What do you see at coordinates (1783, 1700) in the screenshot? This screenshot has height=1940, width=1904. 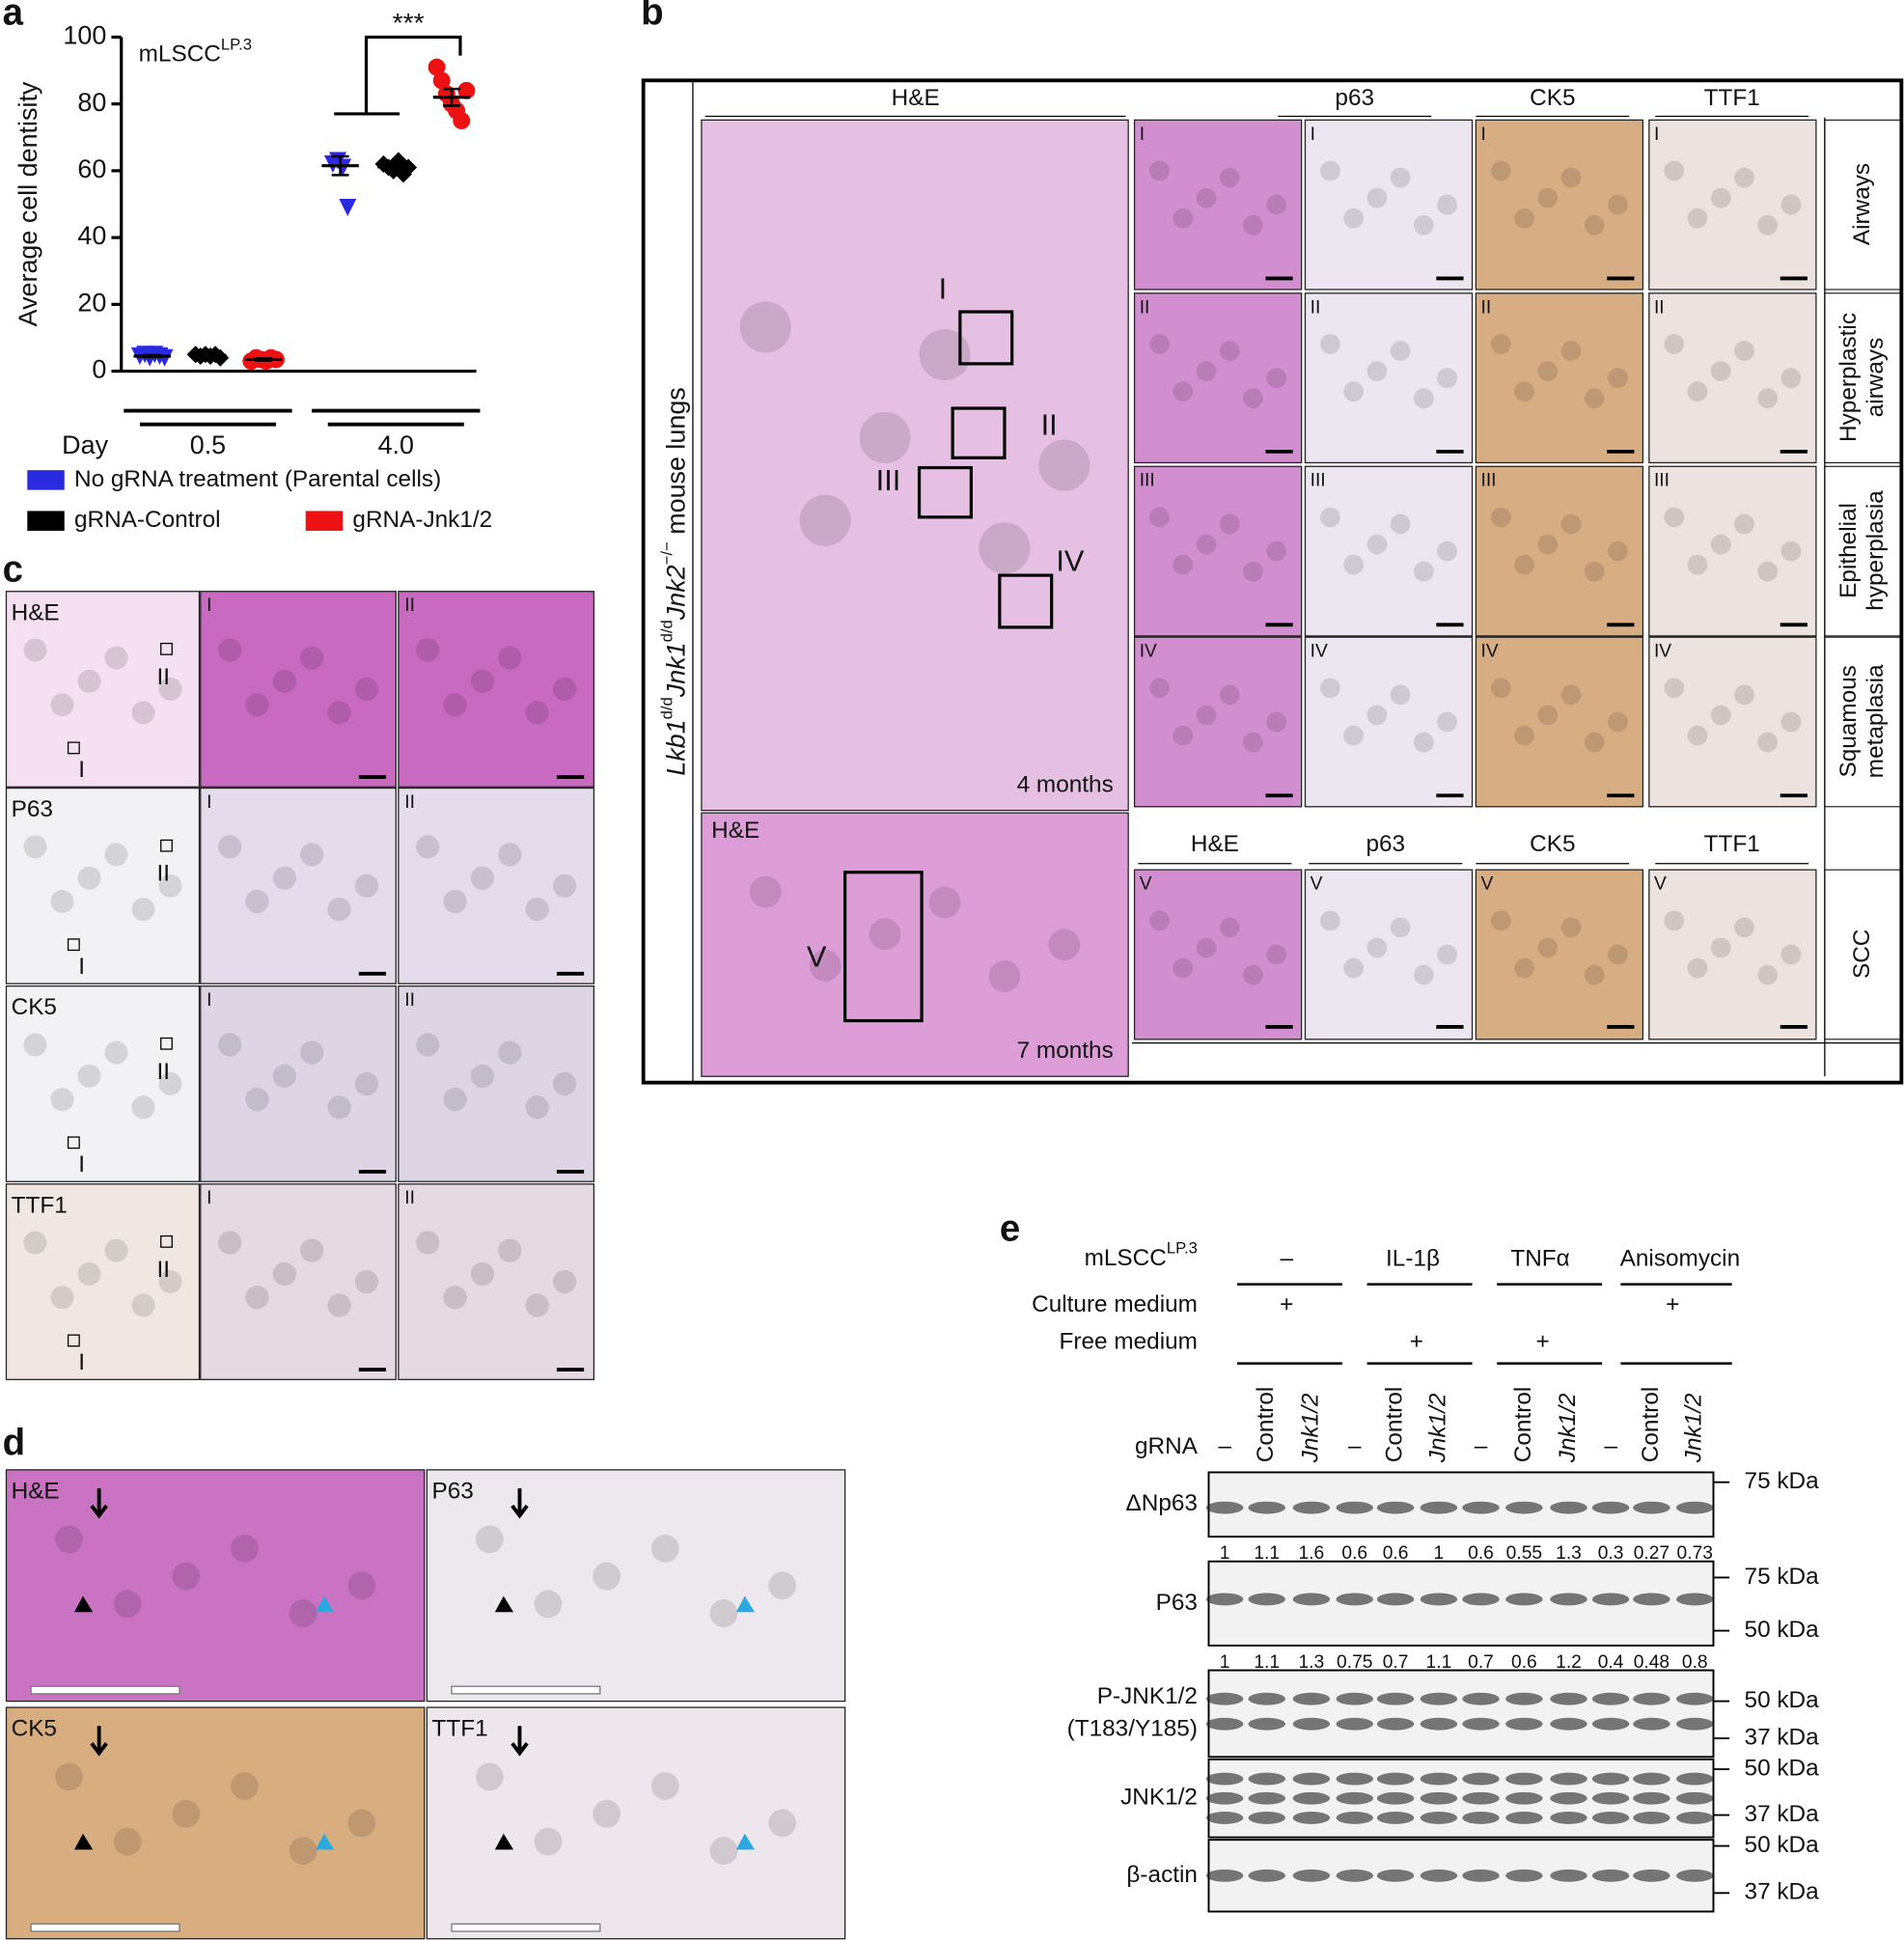 I see `marker-label: 50 kDa` at bounding box center [1783, 1700].